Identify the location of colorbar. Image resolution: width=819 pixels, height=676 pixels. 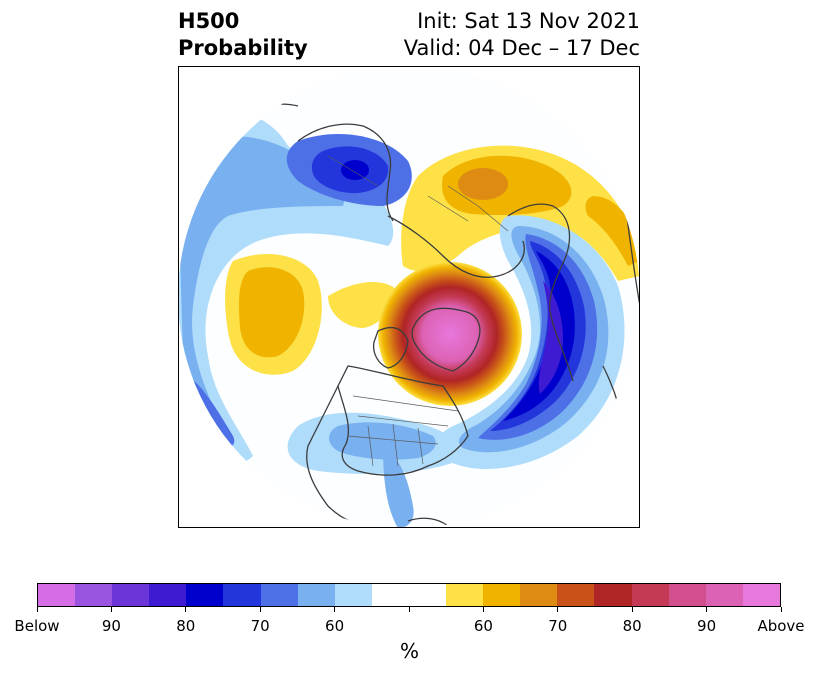
(409, 595).